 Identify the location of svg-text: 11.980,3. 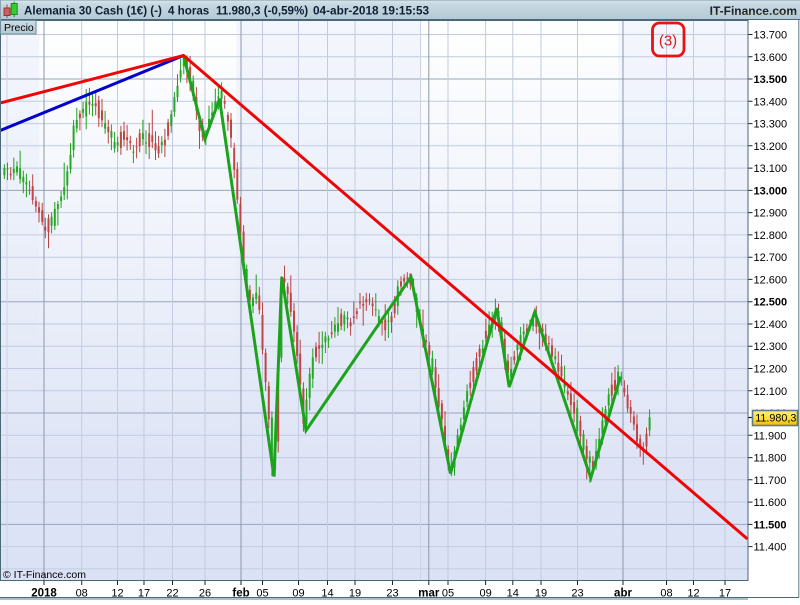
(775, 419).